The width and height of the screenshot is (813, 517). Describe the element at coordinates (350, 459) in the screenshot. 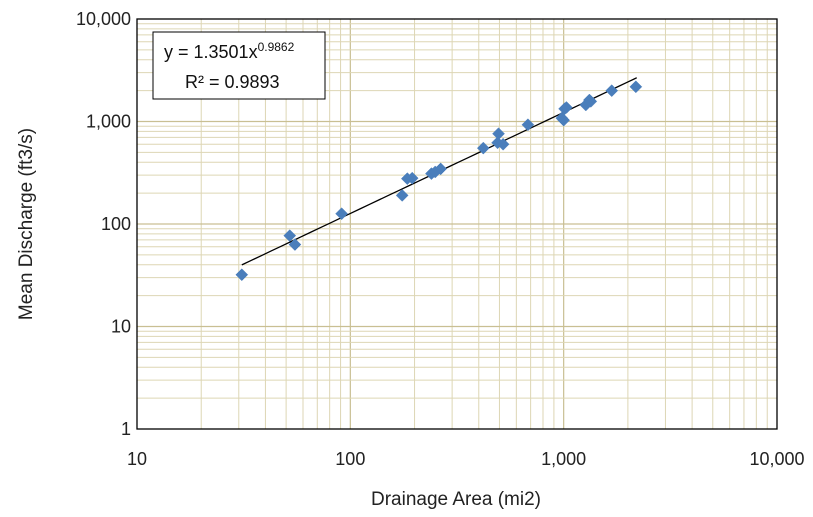

I see `x-tick-label: 100` at that location.